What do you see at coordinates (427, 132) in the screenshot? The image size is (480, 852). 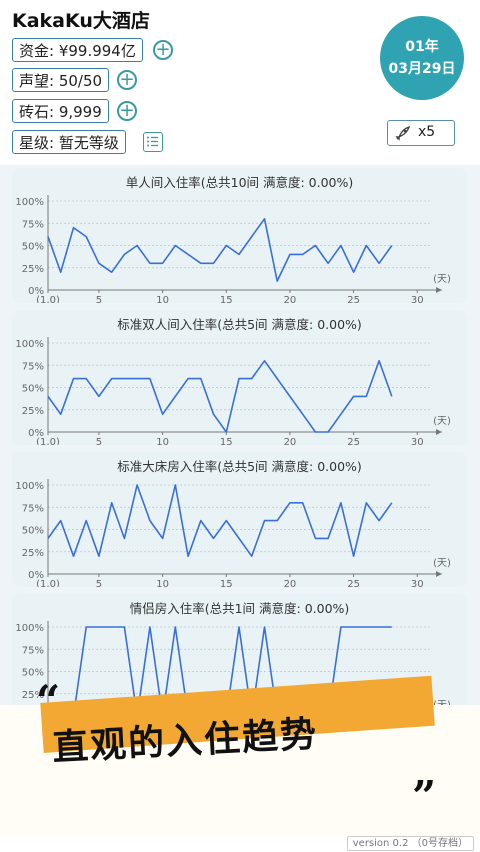 I see `speed-multiplier: x5` at bounding box center [427, 132].